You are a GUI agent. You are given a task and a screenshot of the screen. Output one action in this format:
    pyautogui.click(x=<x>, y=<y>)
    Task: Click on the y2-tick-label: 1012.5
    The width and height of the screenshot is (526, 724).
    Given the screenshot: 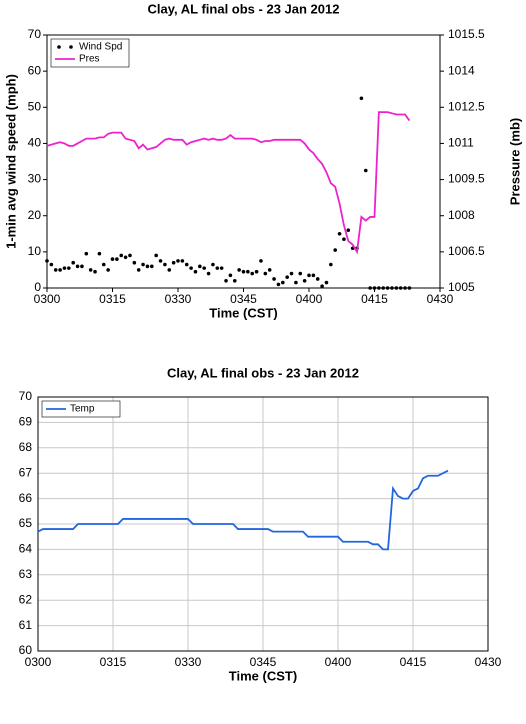 What is the action you would take?
    pyautogui.click(x=466, y=106)
    